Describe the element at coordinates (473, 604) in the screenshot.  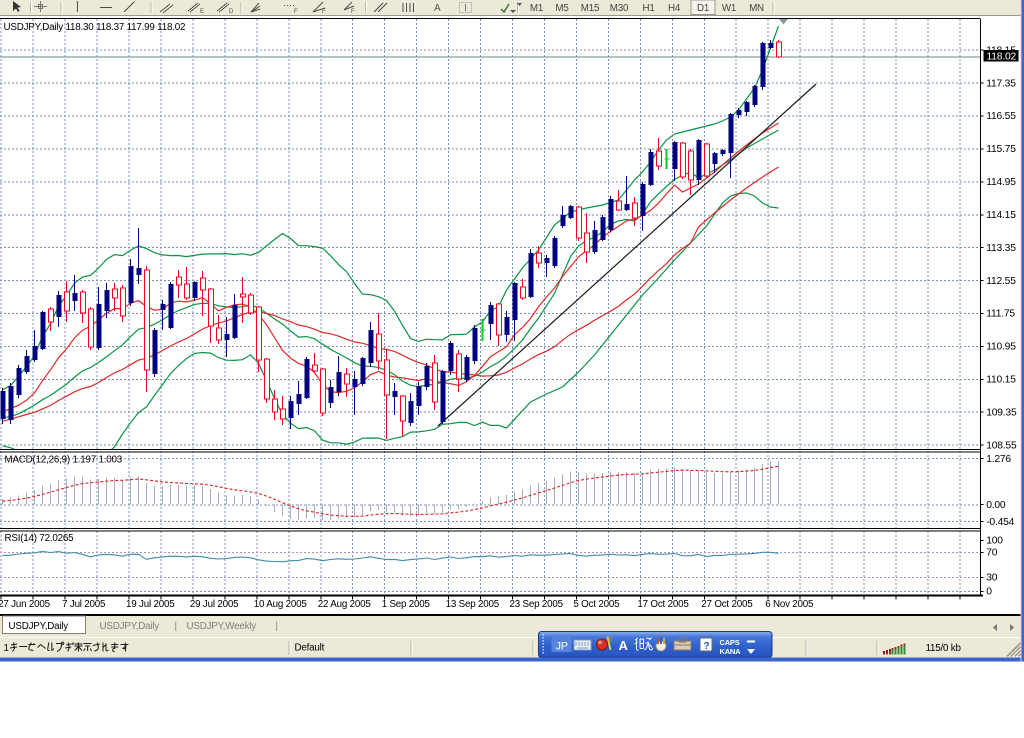
I see `svg-text: 13 Sep 2005` at that location.